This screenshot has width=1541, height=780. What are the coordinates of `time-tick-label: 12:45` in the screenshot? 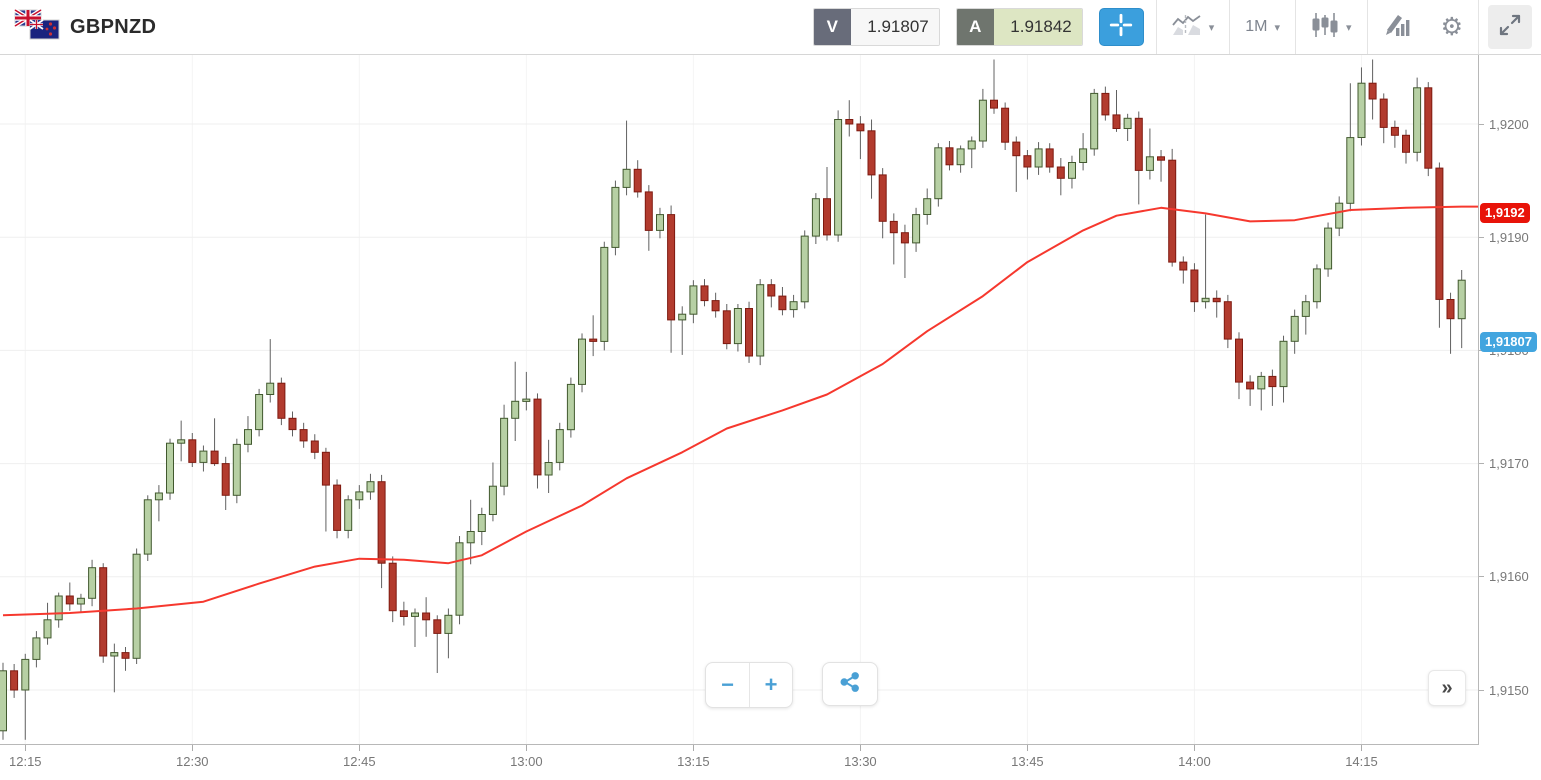 It's located at (359, 761).